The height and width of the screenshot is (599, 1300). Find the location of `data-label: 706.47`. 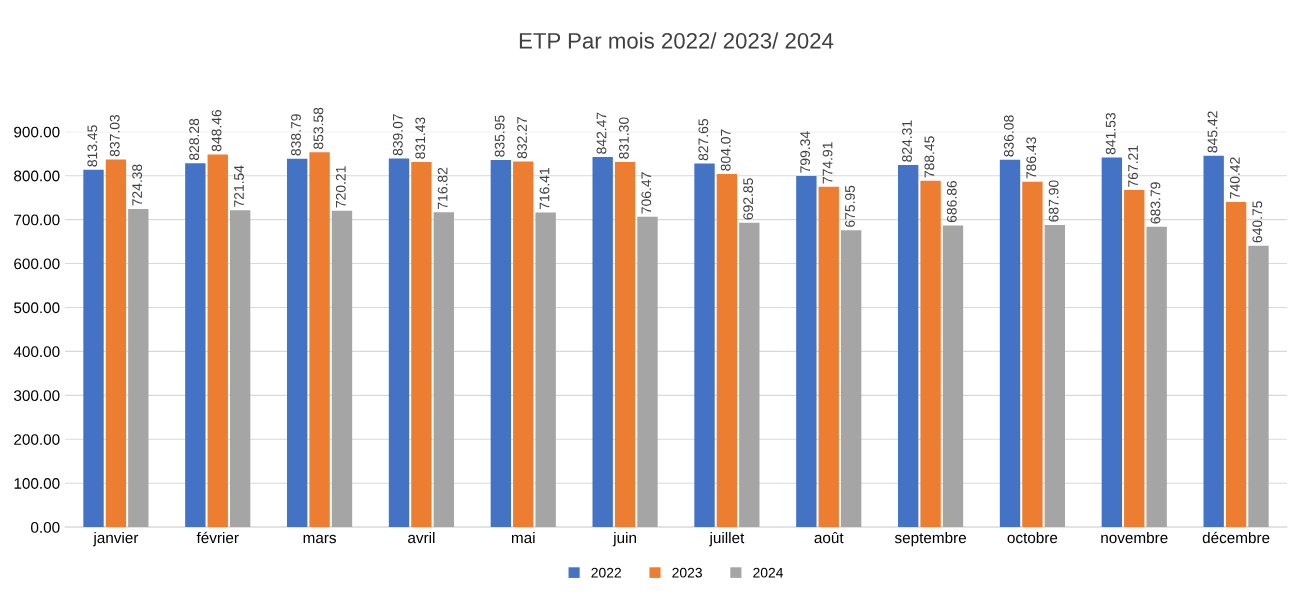

data-label: 706.47 is located at coordinates (646, 193).